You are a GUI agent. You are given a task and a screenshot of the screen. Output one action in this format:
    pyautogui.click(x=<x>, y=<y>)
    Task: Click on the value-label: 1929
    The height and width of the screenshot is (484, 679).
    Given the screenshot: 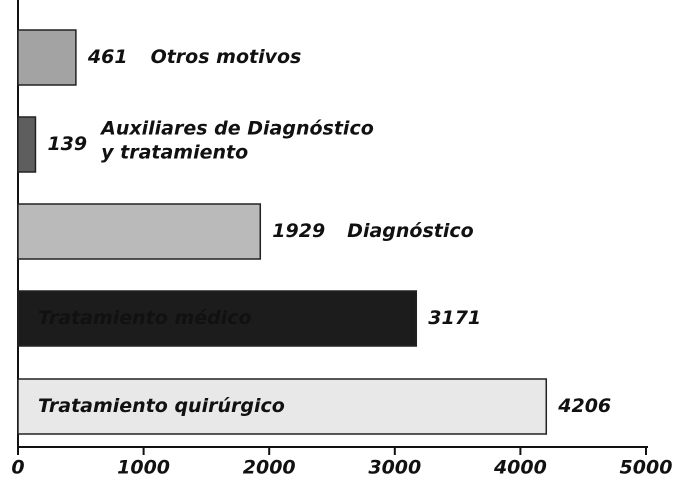 What is the action you would take?
    pyautogui.click(x=298, y=231)
    